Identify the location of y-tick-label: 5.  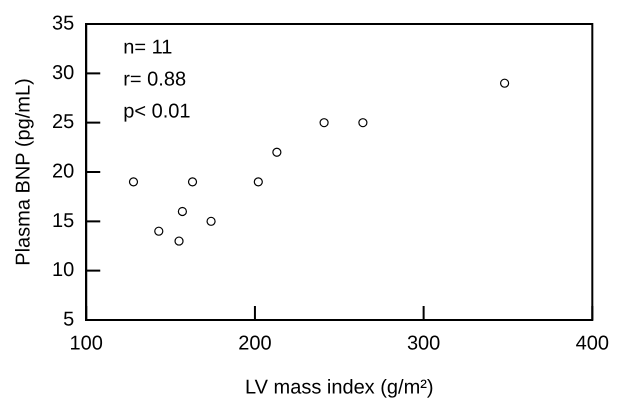
(68, 319).